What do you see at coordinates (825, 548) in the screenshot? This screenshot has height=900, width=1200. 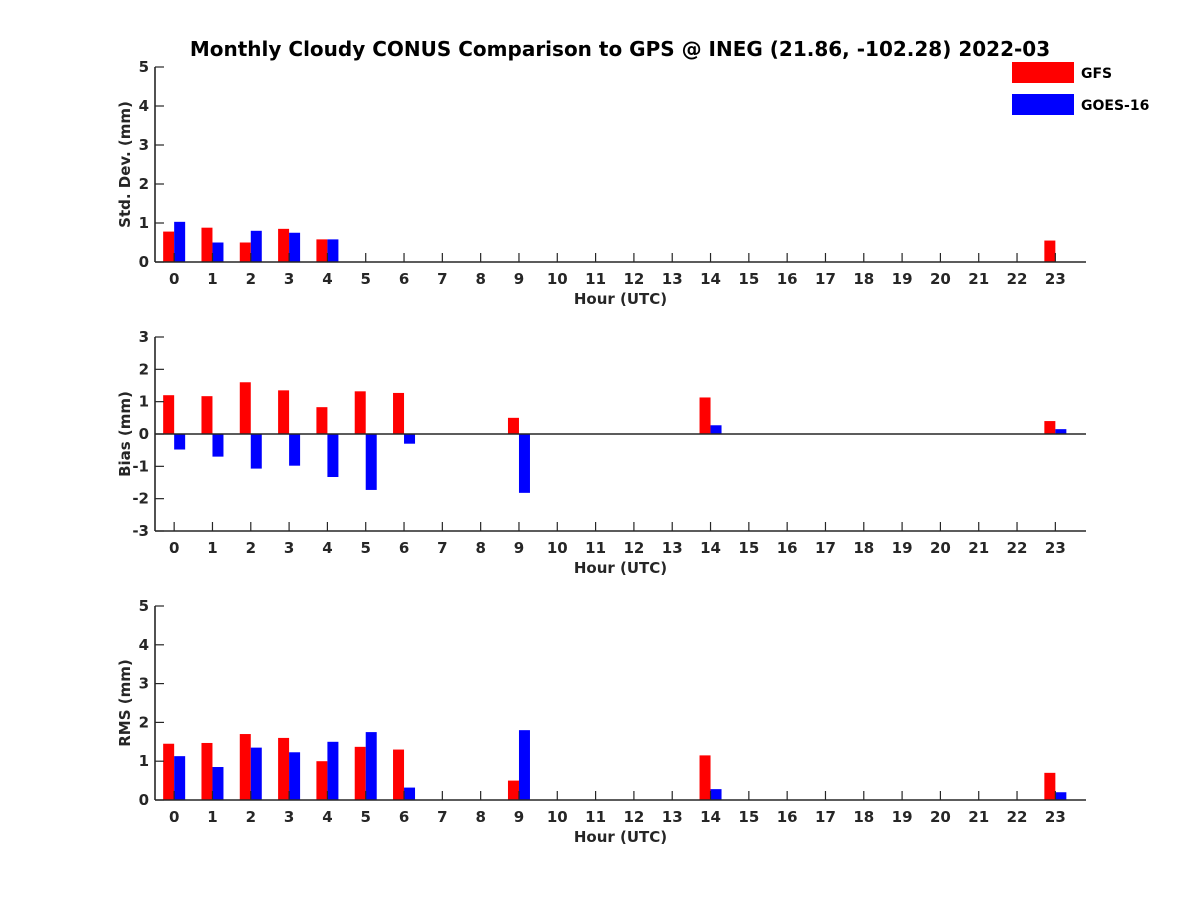 I see `x-tick-label: 17` at bounding box center [825, 548].